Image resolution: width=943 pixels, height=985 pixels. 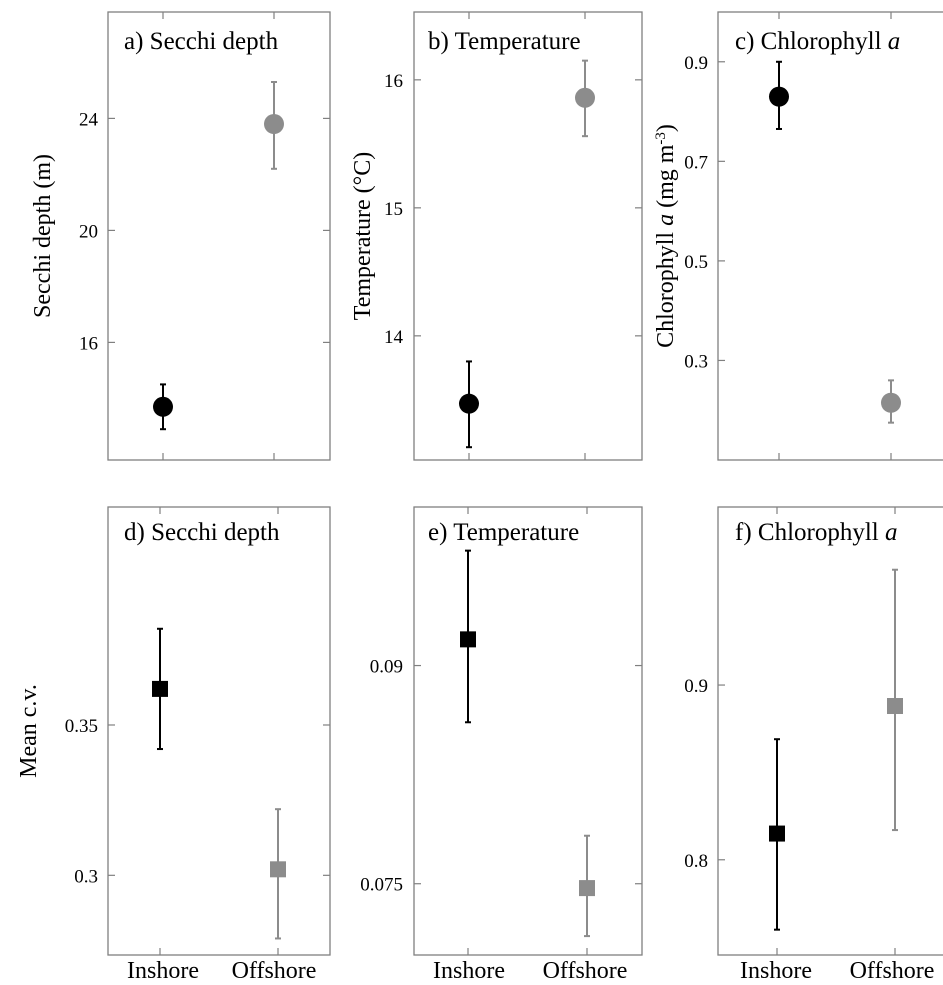 I want to click on panel-c-frame, so click(x=830, y=236).